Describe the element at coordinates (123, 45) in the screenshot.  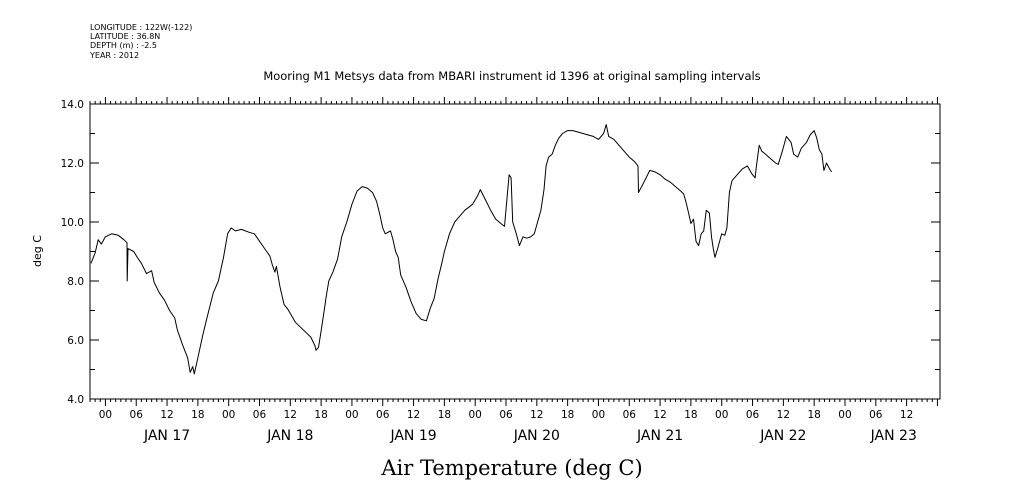
I see `header-depth: DEPTH (m) : -2.5` at that location.